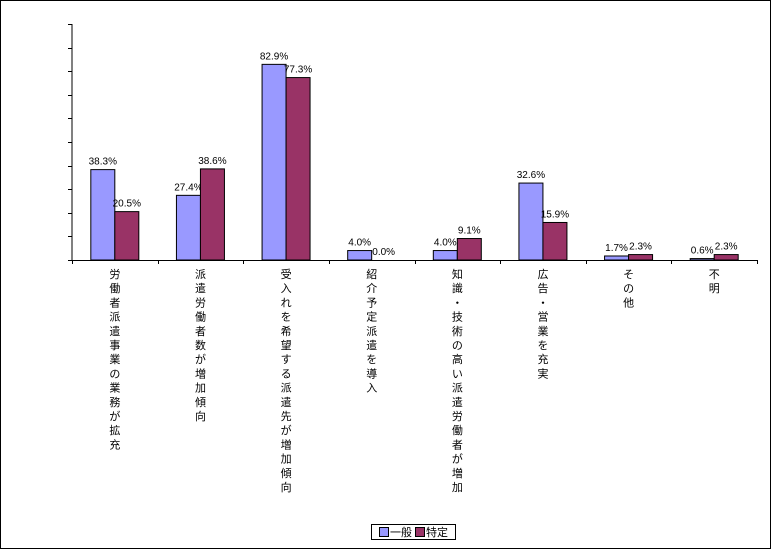  What do you see at coordinates (371, 331) in the screenshot?
I see `category-label: 紹介予定派遣を導入` at bounding box center [371, 331].